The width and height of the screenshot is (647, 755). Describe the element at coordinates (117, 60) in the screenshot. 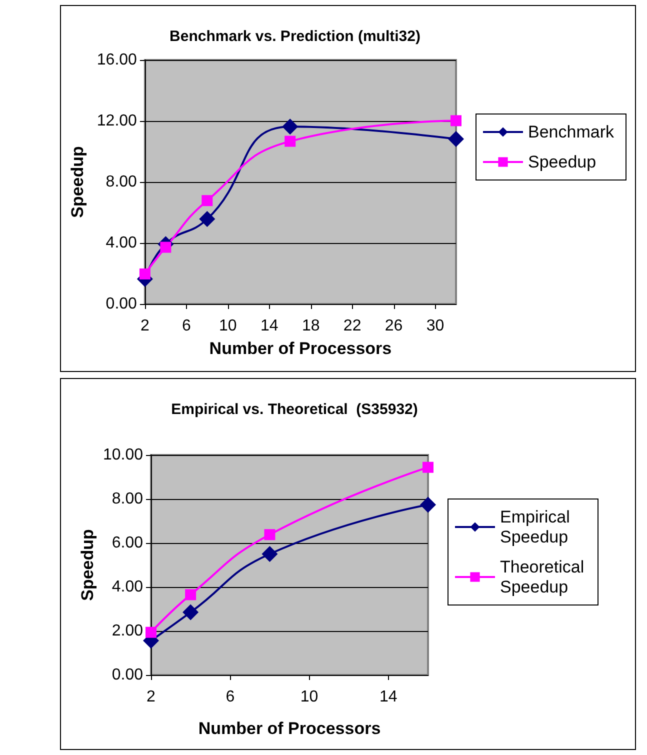

I see `y-tick-label: 16.00` at that location.